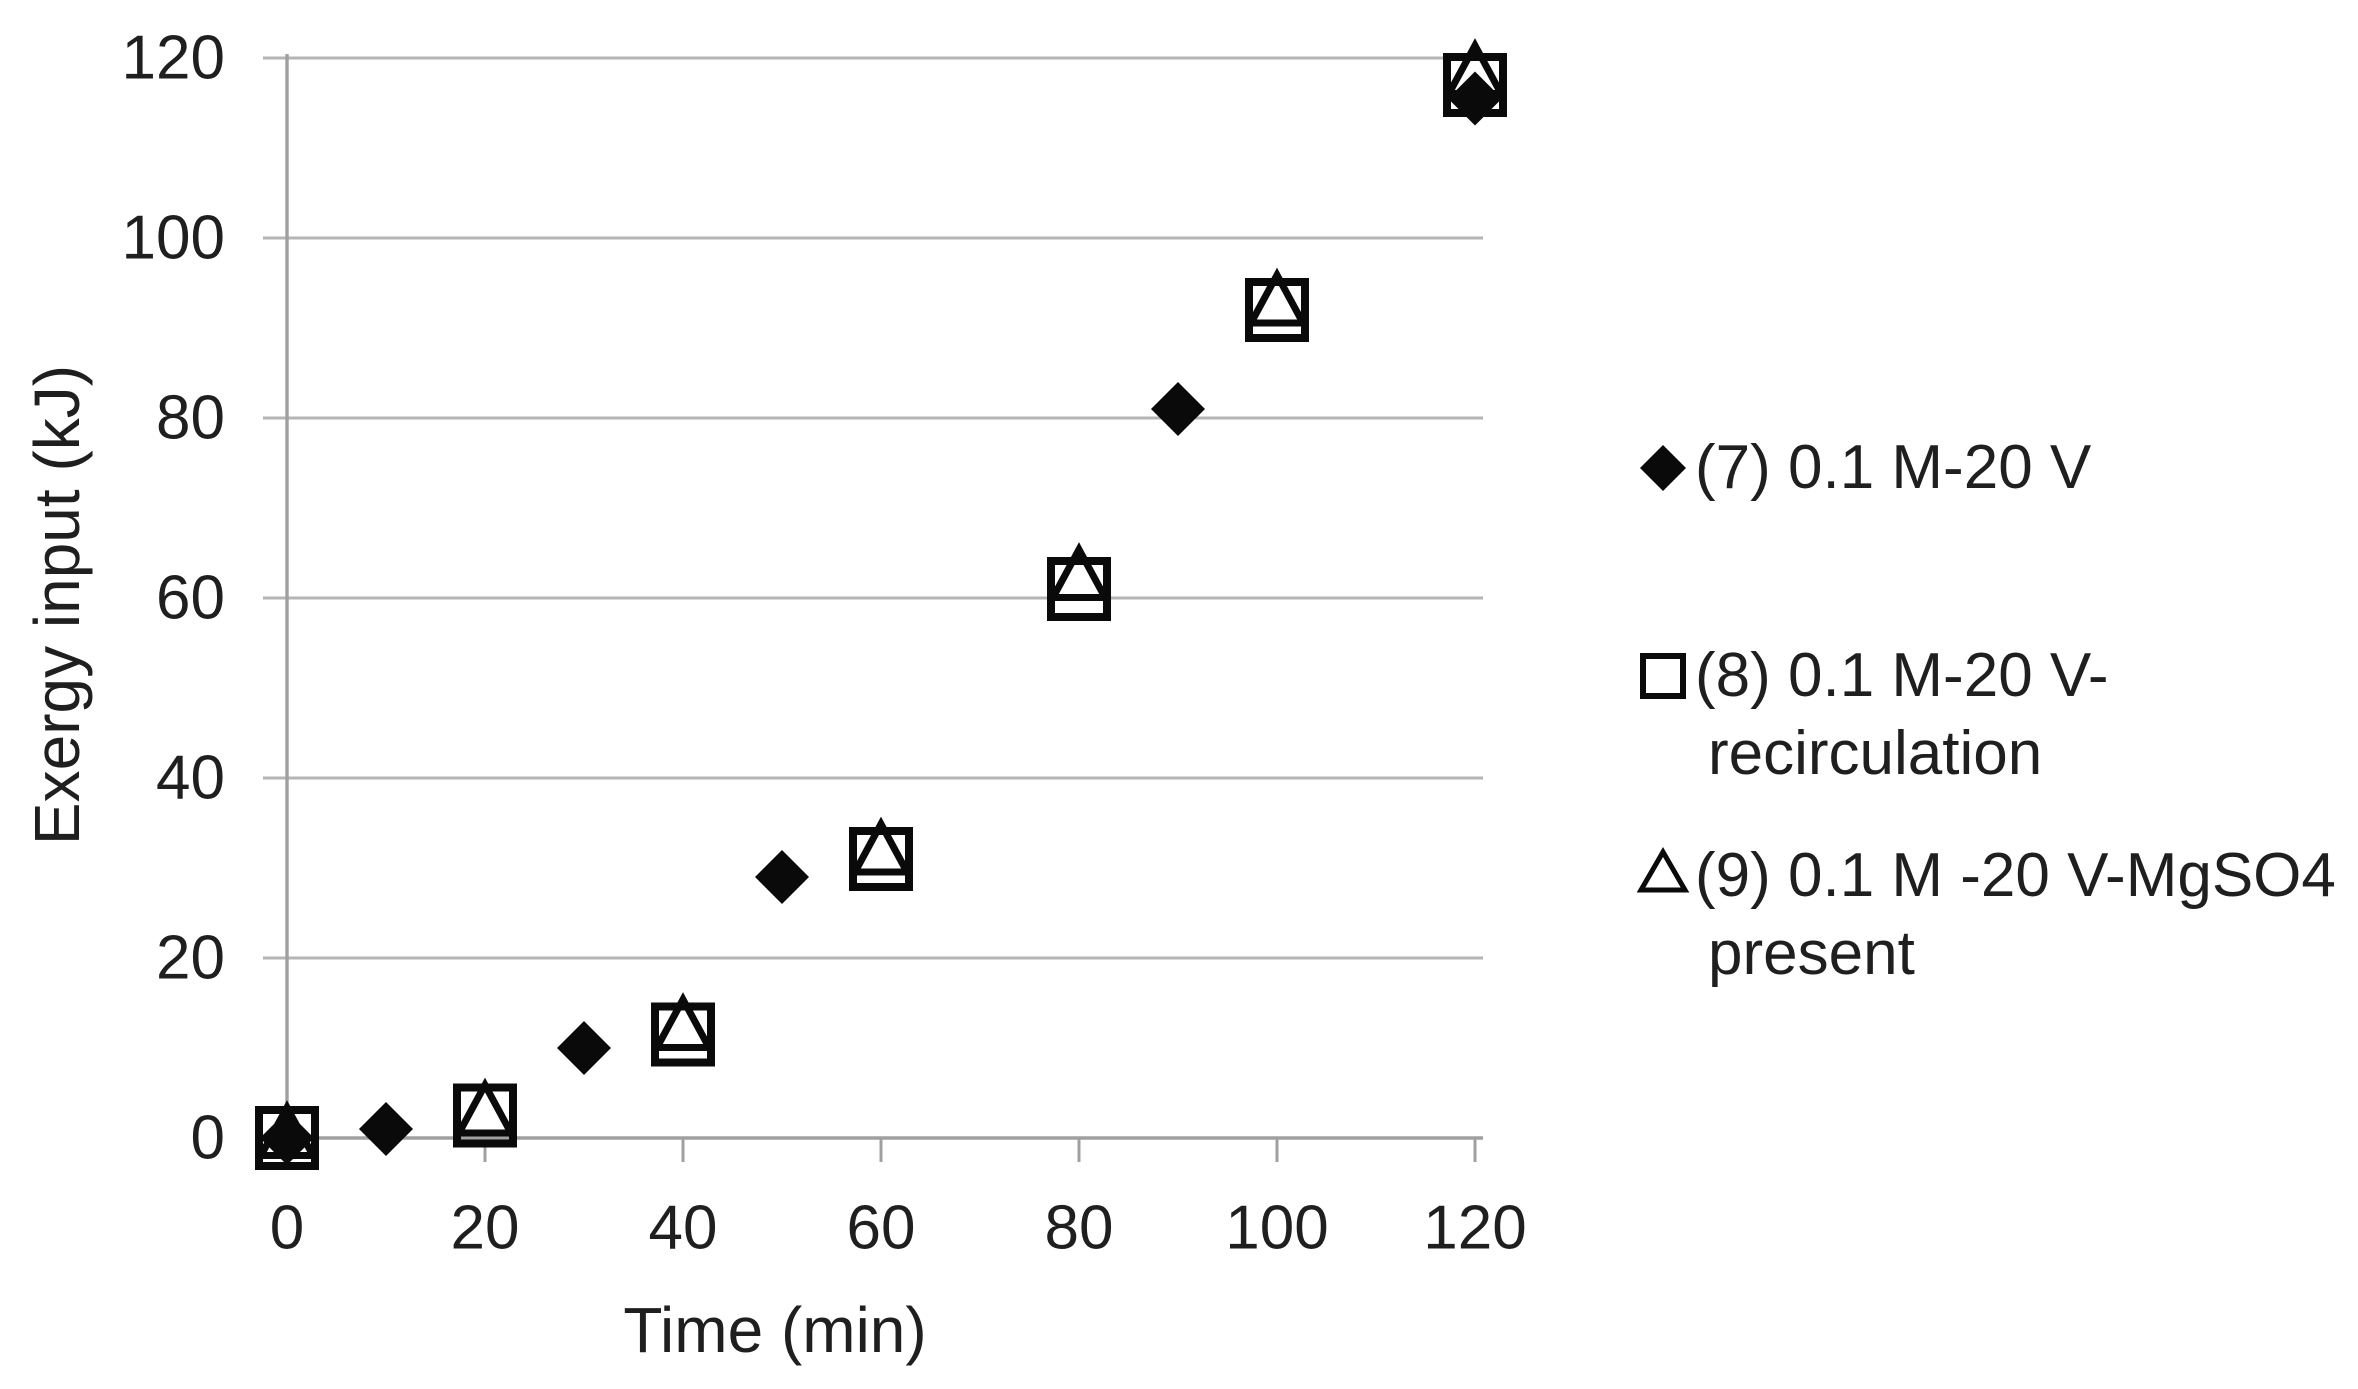 This screenshot has height=1389, width=2358. Describe the element at coordinates (1079, 1228) in the screenshot. I see `x-tick-label-80: 80` at that location.